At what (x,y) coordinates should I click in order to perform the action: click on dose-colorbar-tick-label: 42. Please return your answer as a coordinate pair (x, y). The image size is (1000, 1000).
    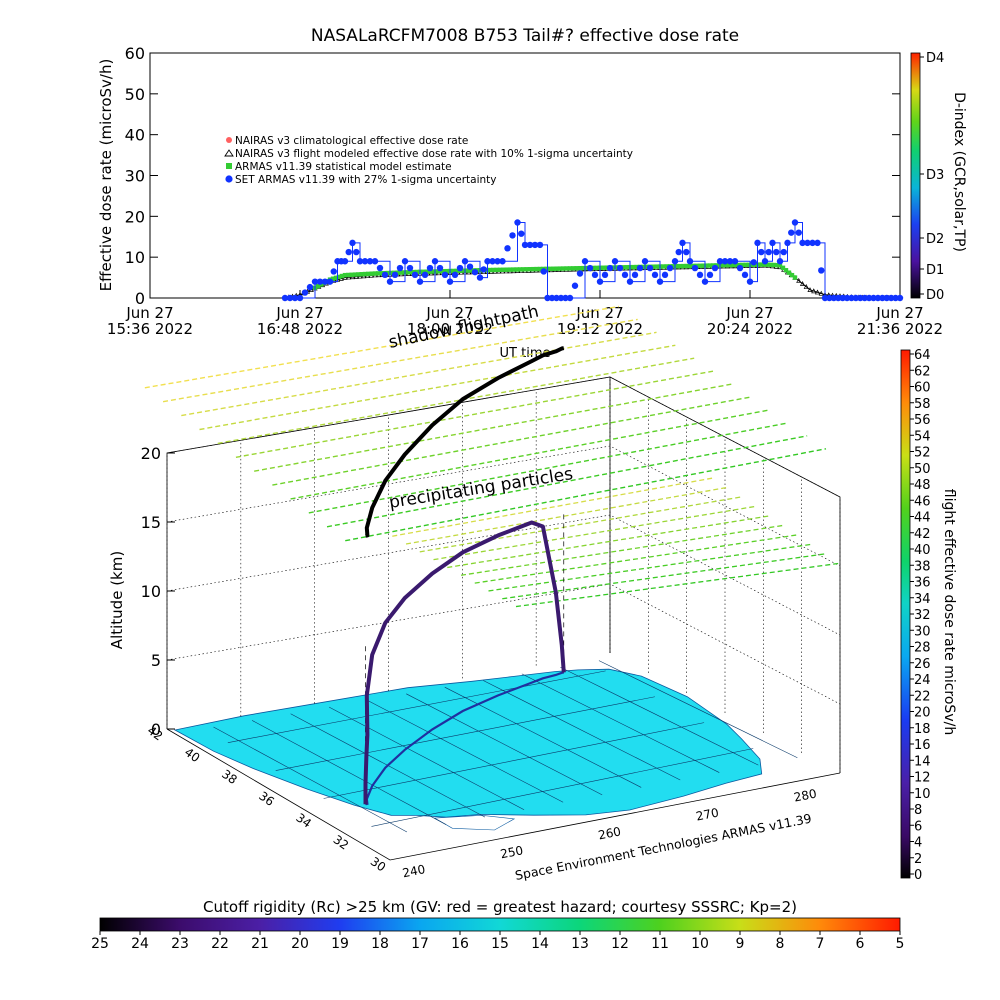
    Looking at the image, I should click on (922, 534).